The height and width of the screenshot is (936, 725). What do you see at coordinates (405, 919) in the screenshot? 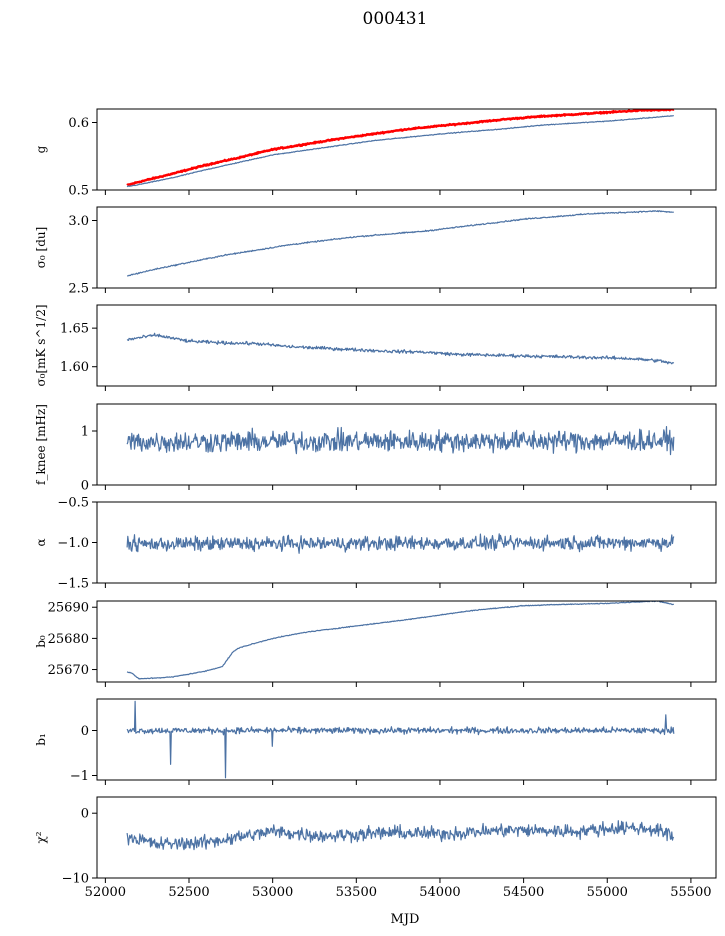
I see `x-axis-label: MJD` at bounding box center [405, 919].